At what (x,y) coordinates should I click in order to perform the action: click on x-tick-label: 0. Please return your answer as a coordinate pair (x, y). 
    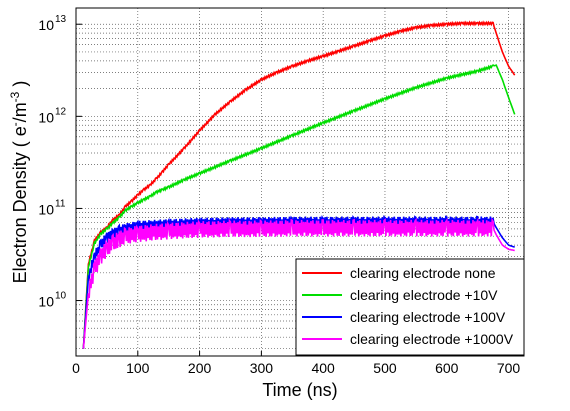
    Looking at the image, I should click on (76, 368).